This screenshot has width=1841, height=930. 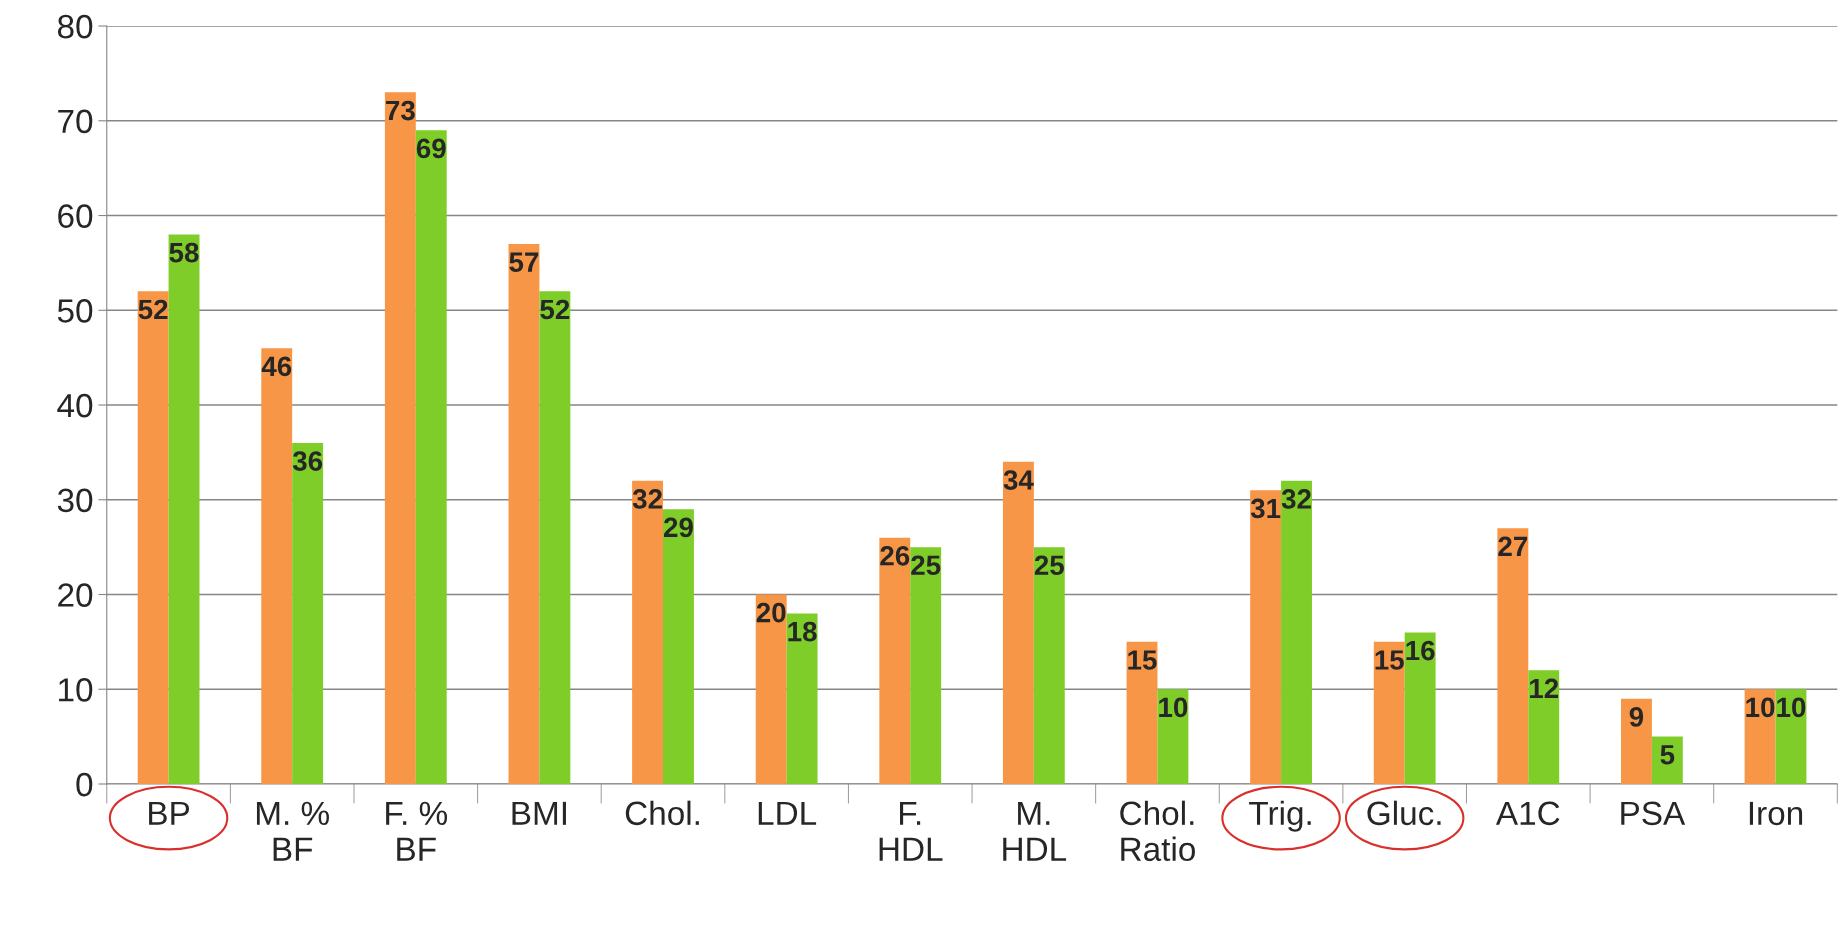 What do you see at coordinates (787, 813) in the screenshot?
I see `x-tick-label: LDL` at bounding box center [787, 813].